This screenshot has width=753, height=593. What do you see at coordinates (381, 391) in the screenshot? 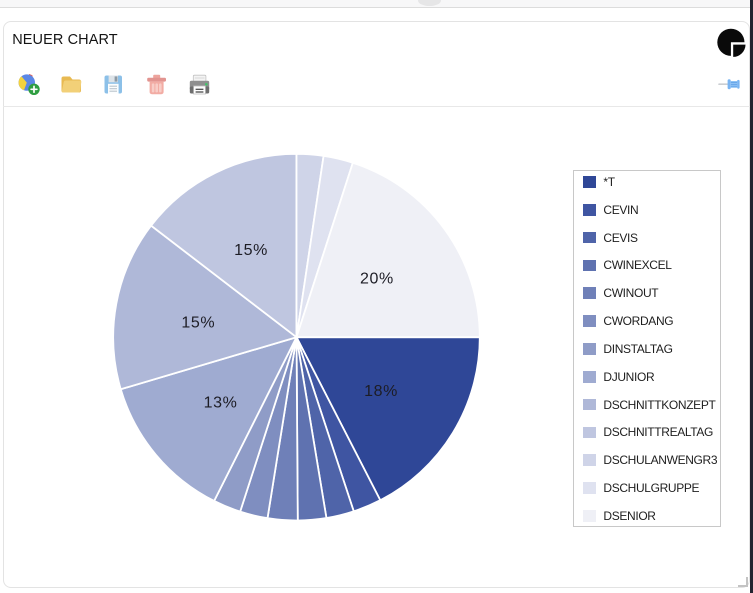
I see `svg-text: 18%` at bounding box center [381, 391].